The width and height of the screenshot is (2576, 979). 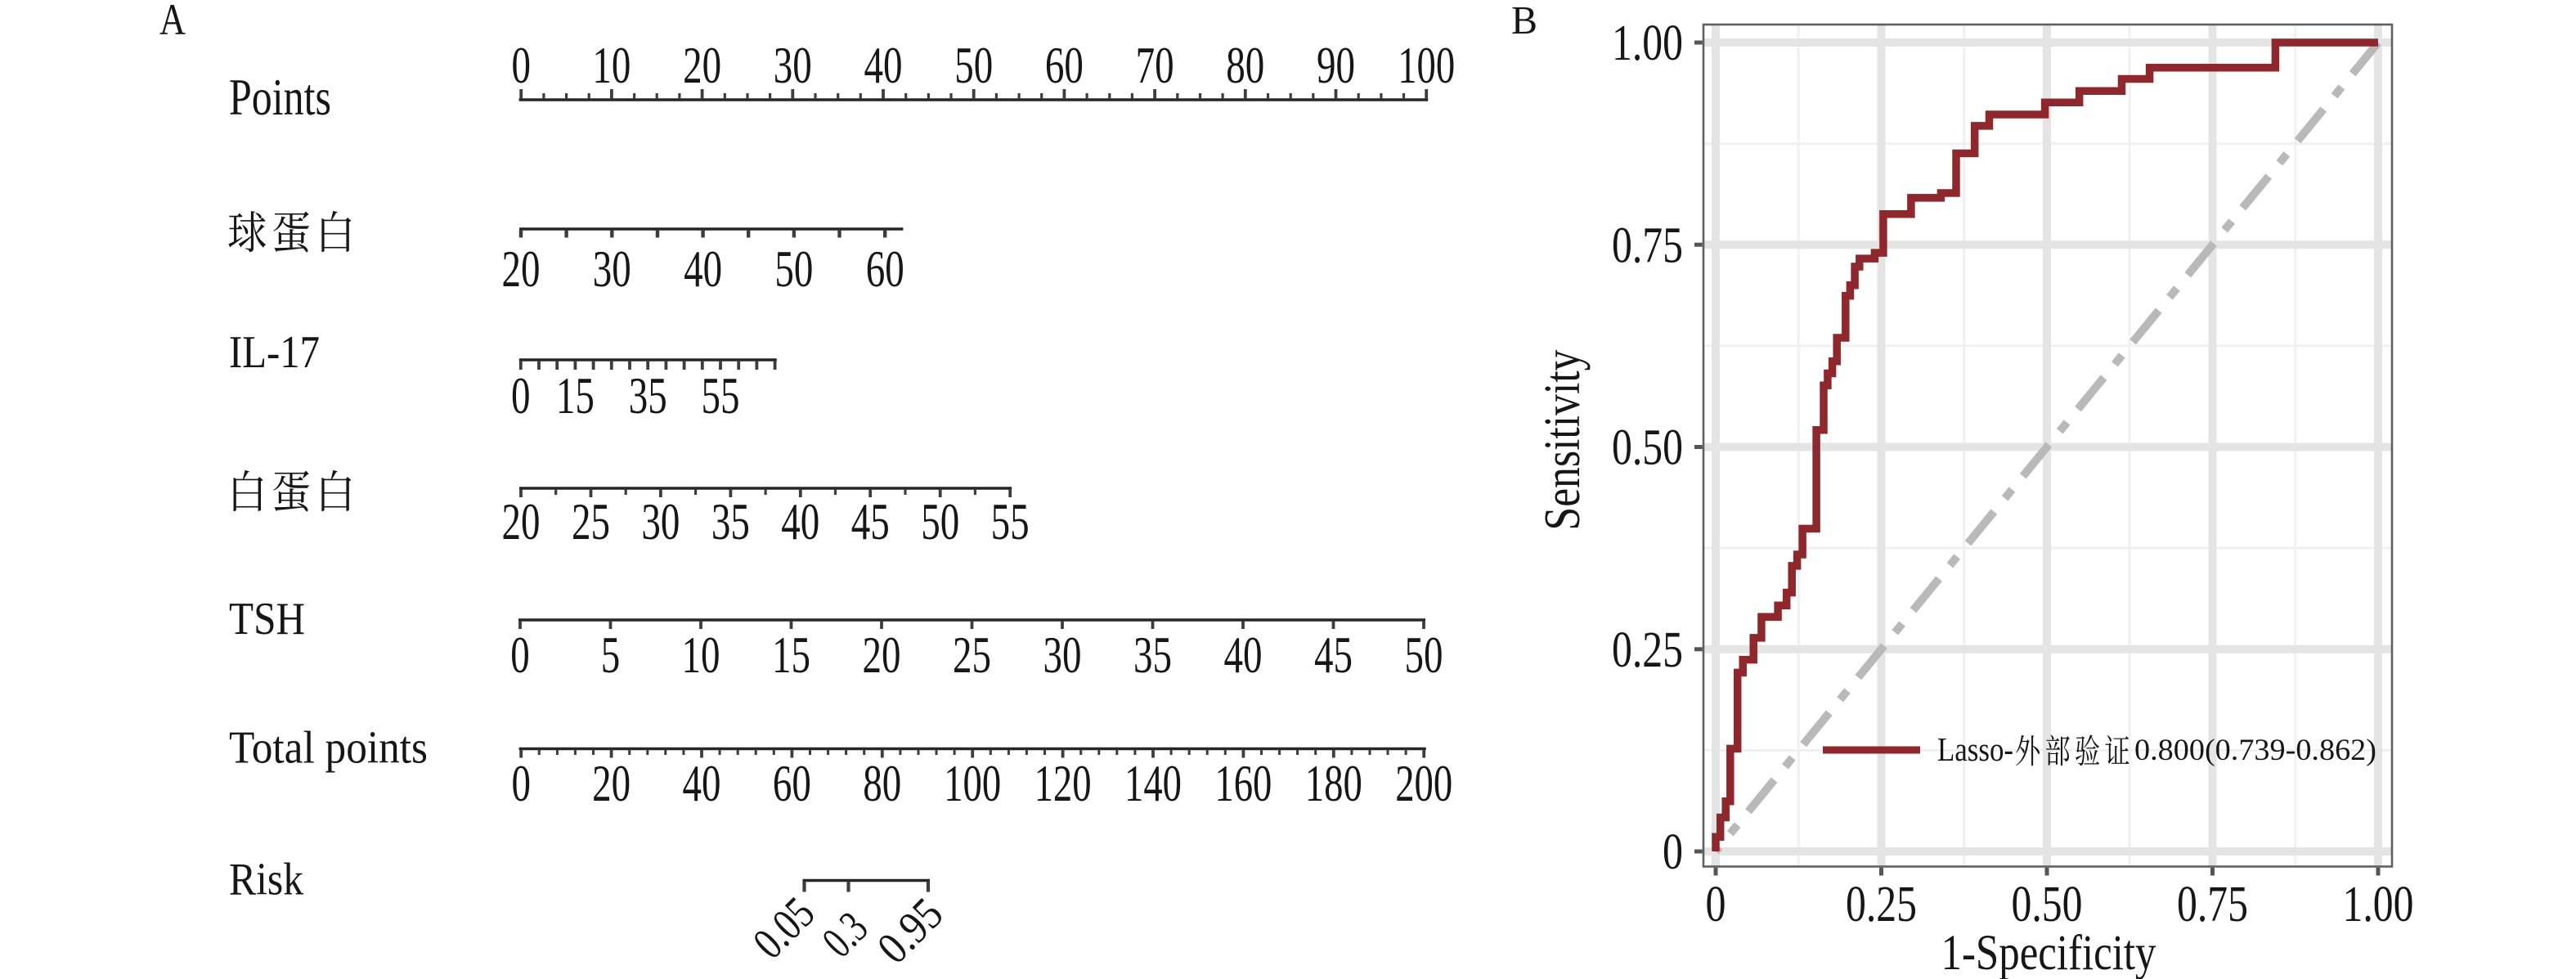 What do you see at coordinates (172, 22) in the screenshot?
I see `svg-text: A` at bounding box center [172, 22].